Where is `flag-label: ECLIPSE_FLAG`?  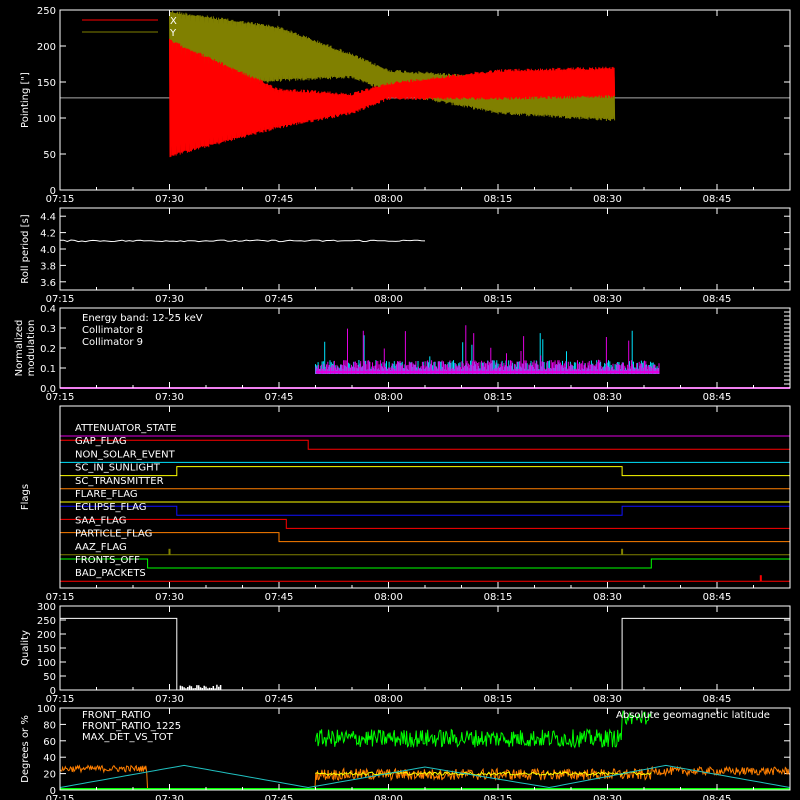
flag-label: ECLIPSE_FLAG is located at coordinates (110, 507).